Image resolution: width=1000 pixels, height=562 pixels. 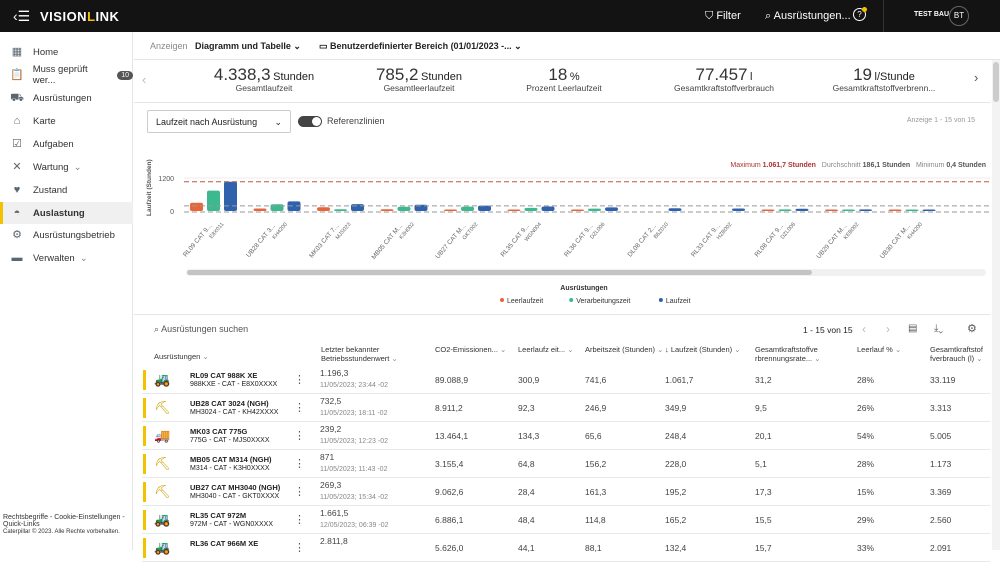 I want to click on column-header: Gesamtkraftstof fverbrauch (l) ⌄, so click(x=956, y=354).